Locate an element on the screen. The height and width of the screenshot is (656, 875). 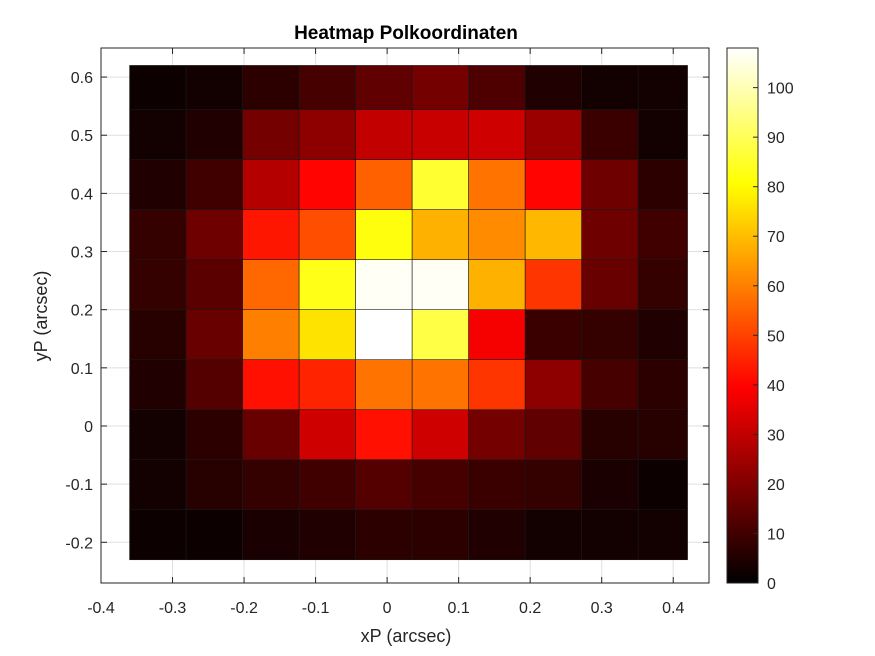
heatmap-cell-r6-c8 is located at coordinates (610, 234).